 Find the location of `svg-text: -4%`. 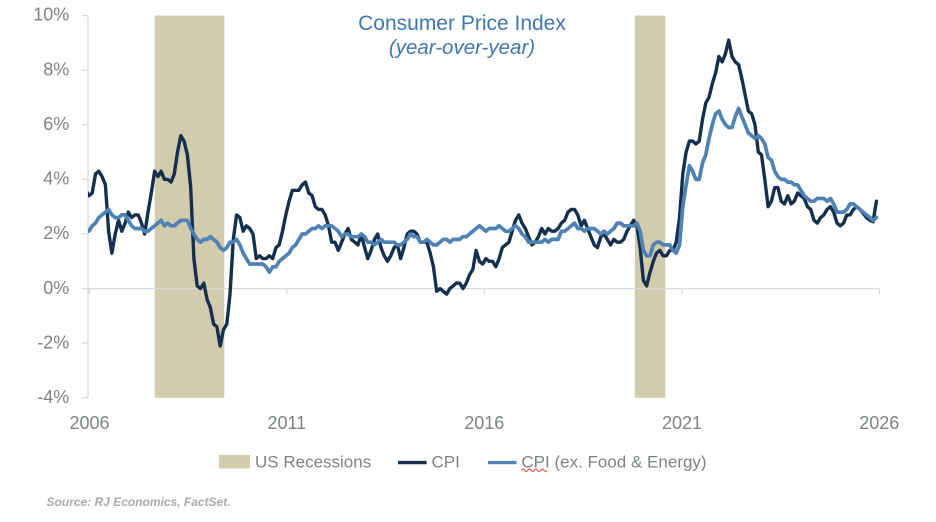

svg-text: -4% is located at coordinates (53, 397).